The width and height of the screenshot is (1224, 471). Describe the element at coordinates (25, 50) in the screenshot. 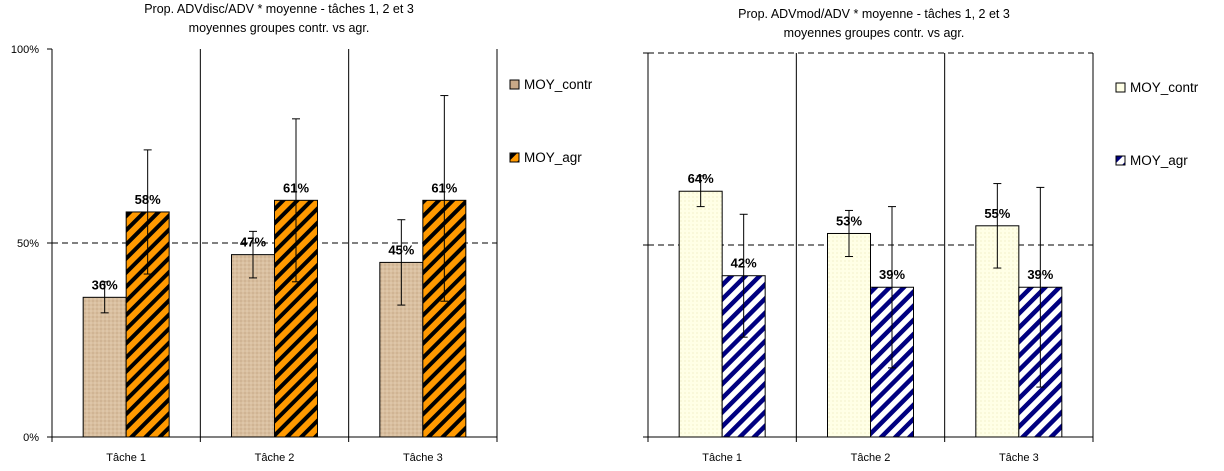

I see `y-tick-label: 100%` at that location.